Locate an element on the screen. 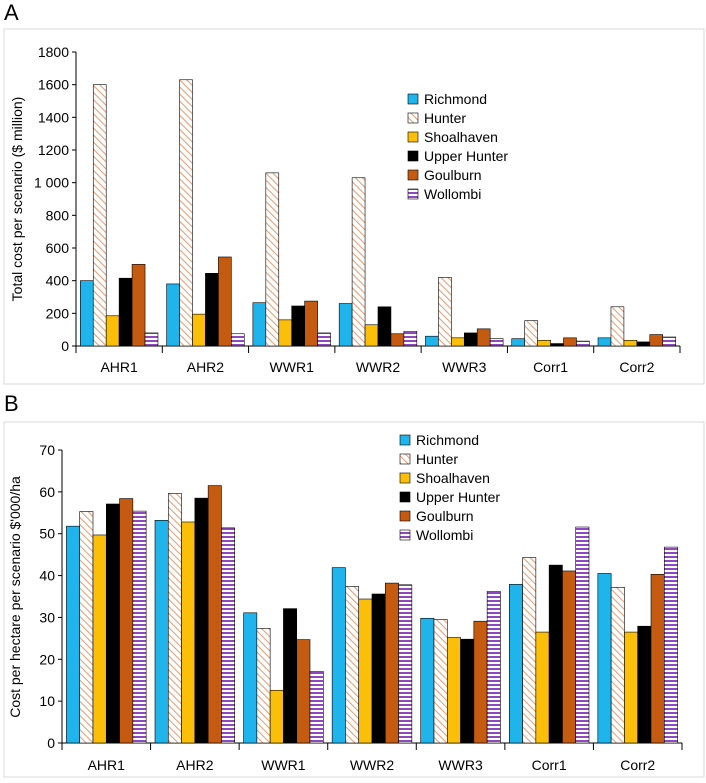 The height and width of the screenshot is (783, 706). chart-a-y-axis-label: Total cost per scenario ($ million) is located at coordinates (17, 199).